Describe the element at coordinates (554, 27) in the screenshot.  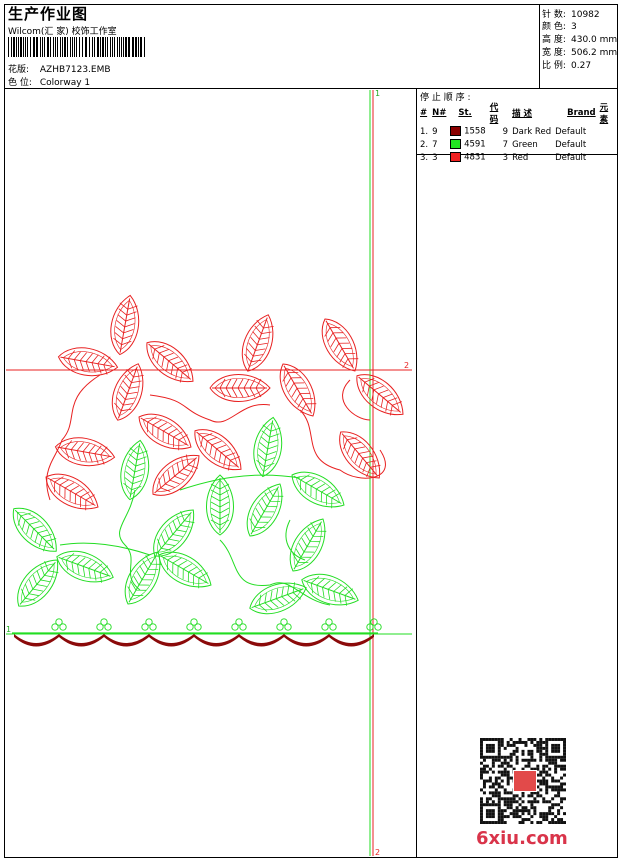
I see `stat-label: 颜 色:` at that location.